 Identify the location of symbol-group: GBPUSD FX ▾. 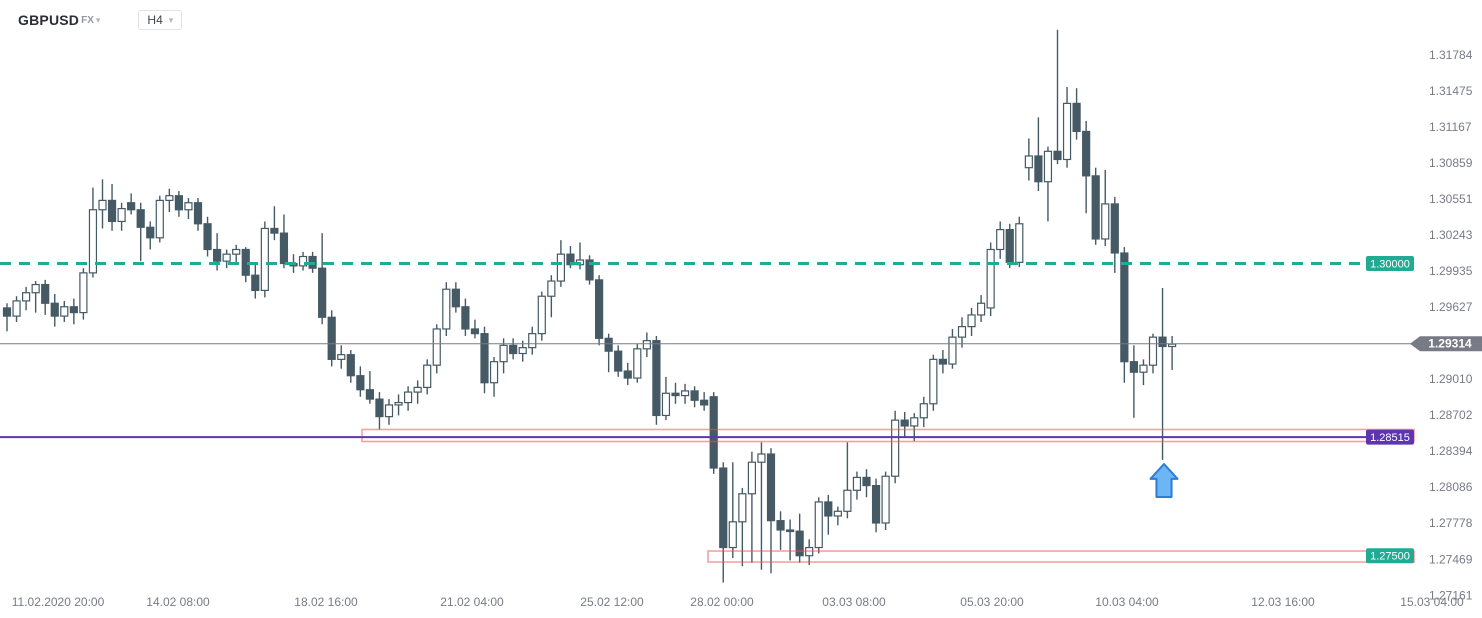
(59, 20).